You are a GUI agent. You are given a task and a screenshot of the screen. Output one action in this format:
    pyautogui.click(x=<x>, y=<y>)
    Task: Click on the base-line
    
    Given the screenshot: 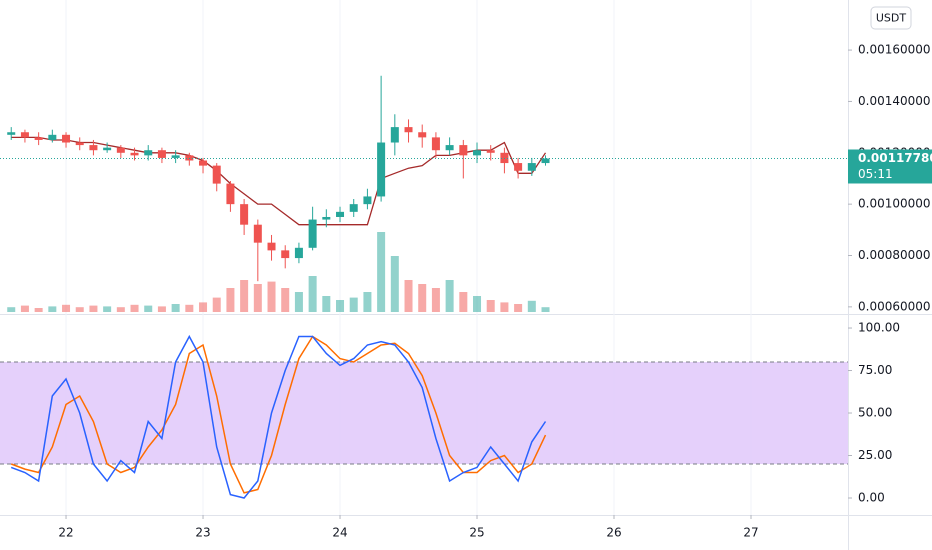 What is the action you would take?
    pyautogui.click(x=279, y=181)
    